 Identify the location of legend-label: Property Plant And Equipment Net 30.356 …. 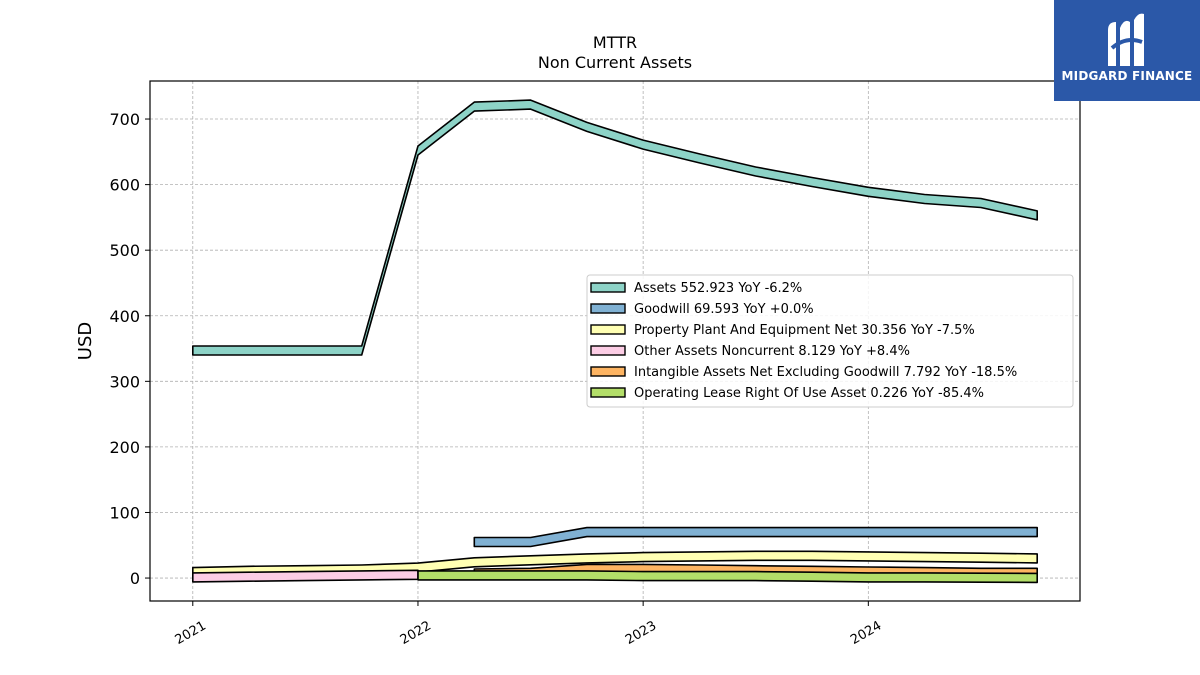
(804, 330).